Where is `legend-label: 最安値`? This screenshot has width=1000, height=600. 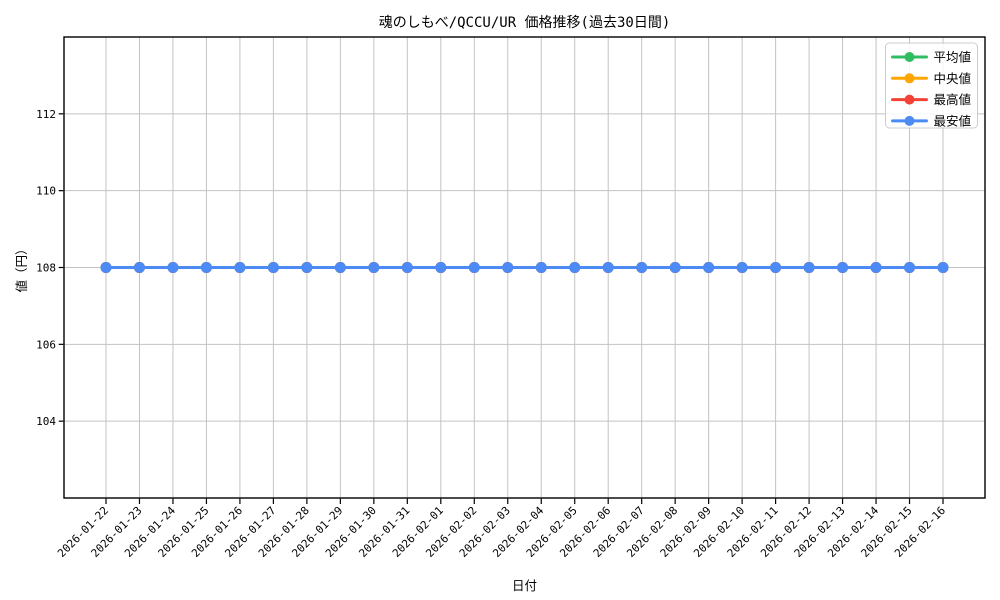
legend-label: 最安値 is located at coordinates (953, 120).